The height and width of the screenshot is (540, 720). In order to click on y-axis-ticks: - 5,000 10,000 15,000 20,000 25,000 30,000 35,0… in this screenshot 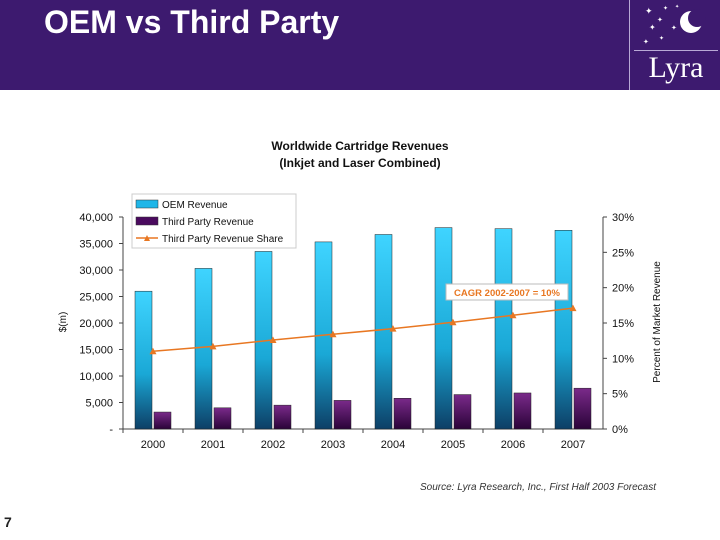, I will do `click(101, 324)`.